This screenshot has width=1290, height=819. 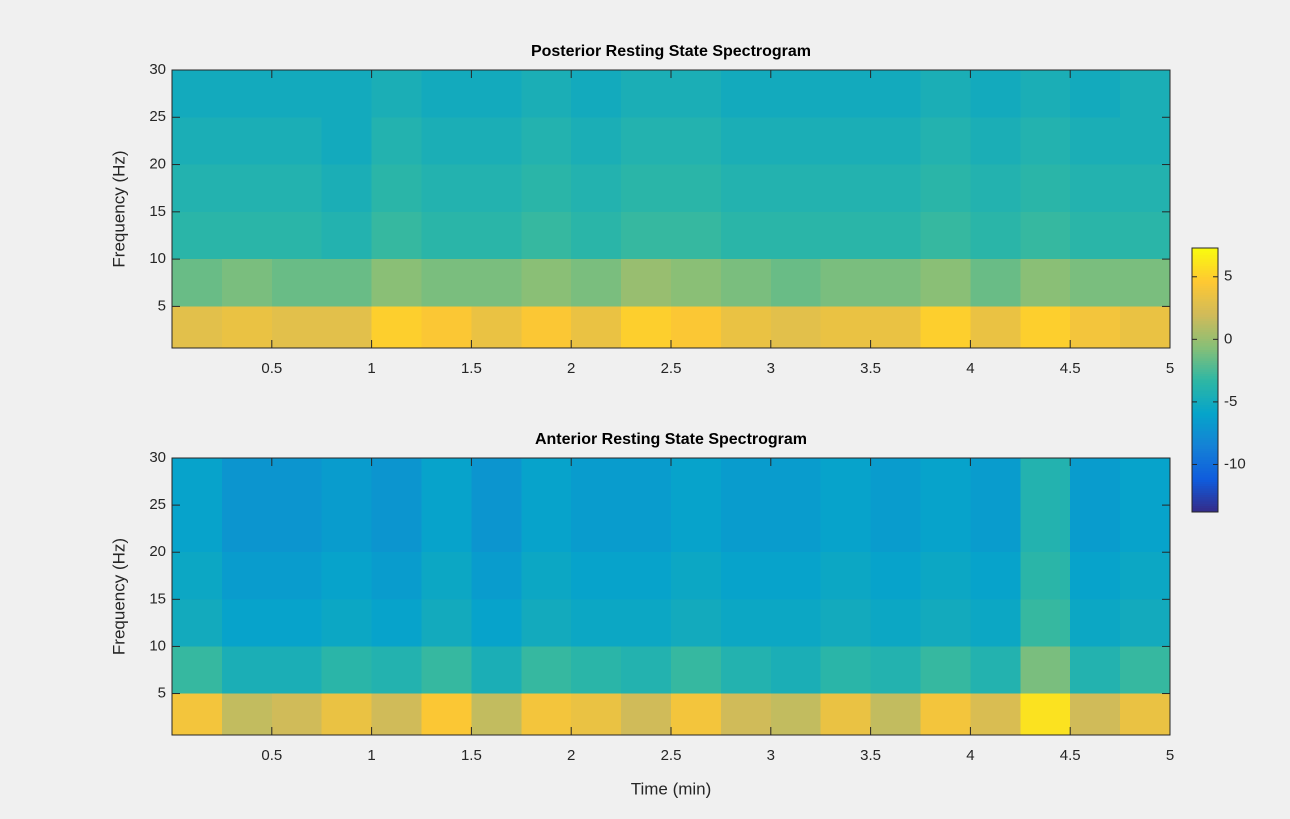 I want to click on x-tick-label: 1.5, so click(x=471, y=368).